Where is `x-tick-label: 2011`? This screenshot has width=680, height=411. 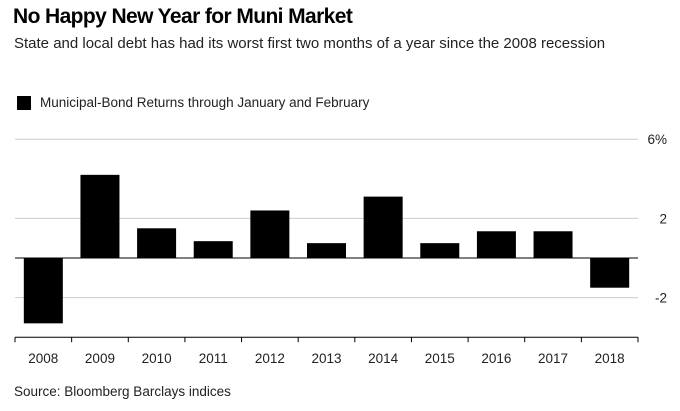
x-tick-label: 2011 is located at coordinates (213, 358).